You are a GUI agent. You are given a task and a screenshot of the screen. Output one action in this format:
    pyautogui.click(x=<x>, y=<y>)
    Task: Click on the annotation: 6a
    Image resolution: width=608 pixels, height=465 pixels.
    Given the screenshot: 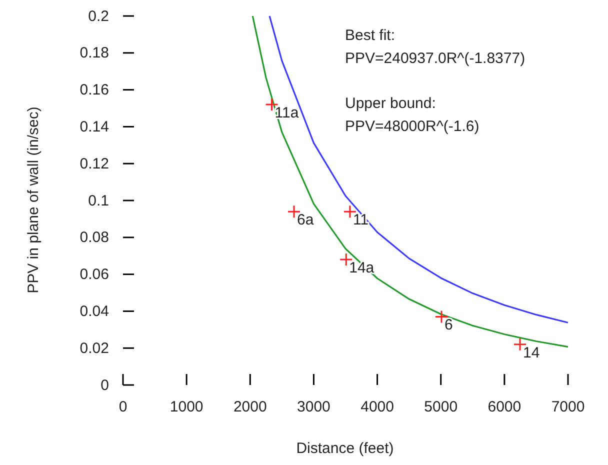 What is the action you would take?
    pyautogui.click(x=305, y=220)
    